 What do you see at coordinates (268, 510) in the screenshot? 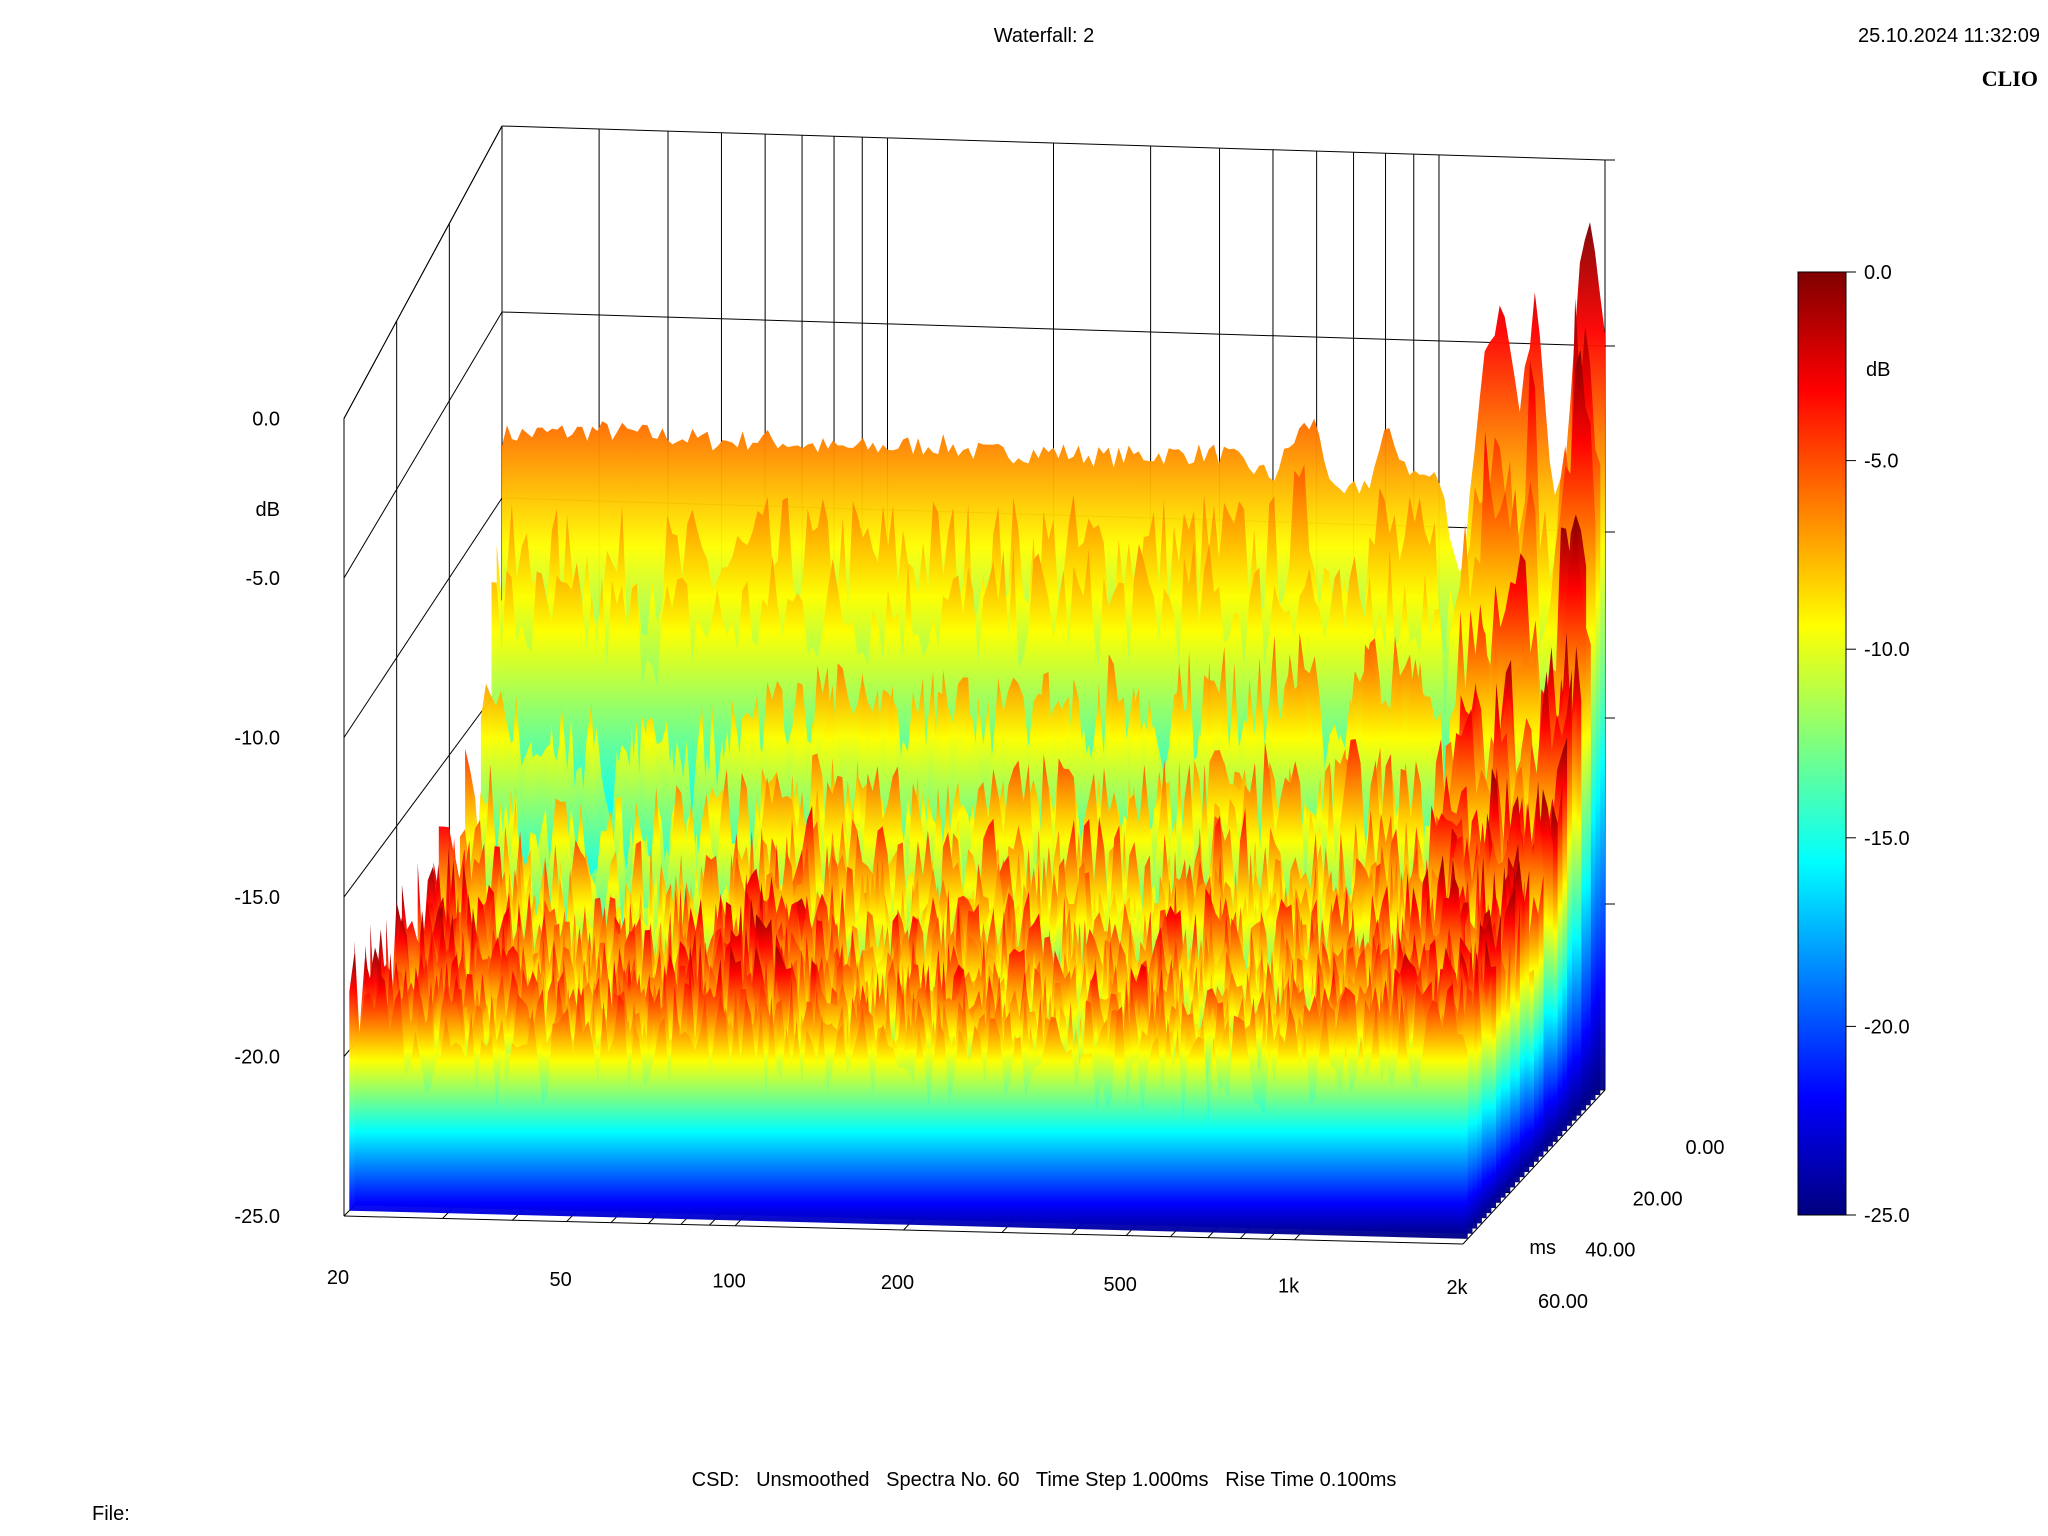
I see `y-axis-label: dB` at bounding box center [268, 510].